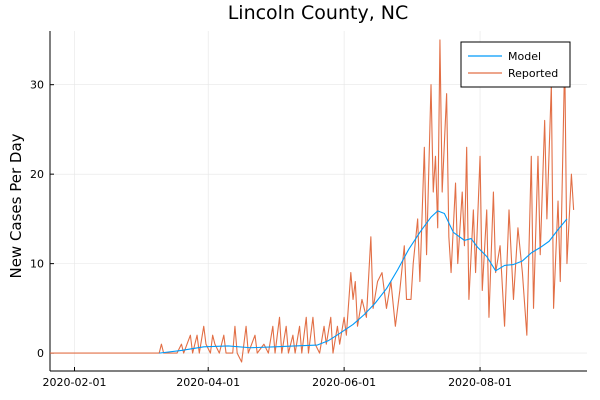 Image resolution: width=600 pixels, height=400 pixels. Describe the element at coordinates (40, 353) in the screenshot. I see `y-tick-label: 0` at that location.